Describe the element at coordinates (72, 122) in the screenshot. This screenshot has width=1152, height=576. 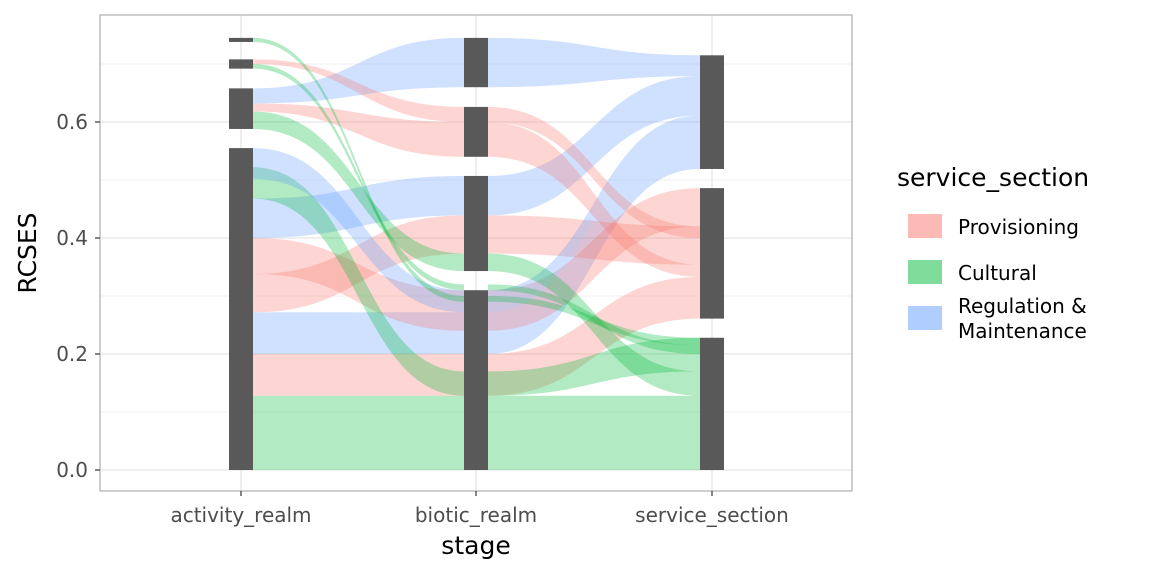
I see `y-tick-label: 0.6` at that location.